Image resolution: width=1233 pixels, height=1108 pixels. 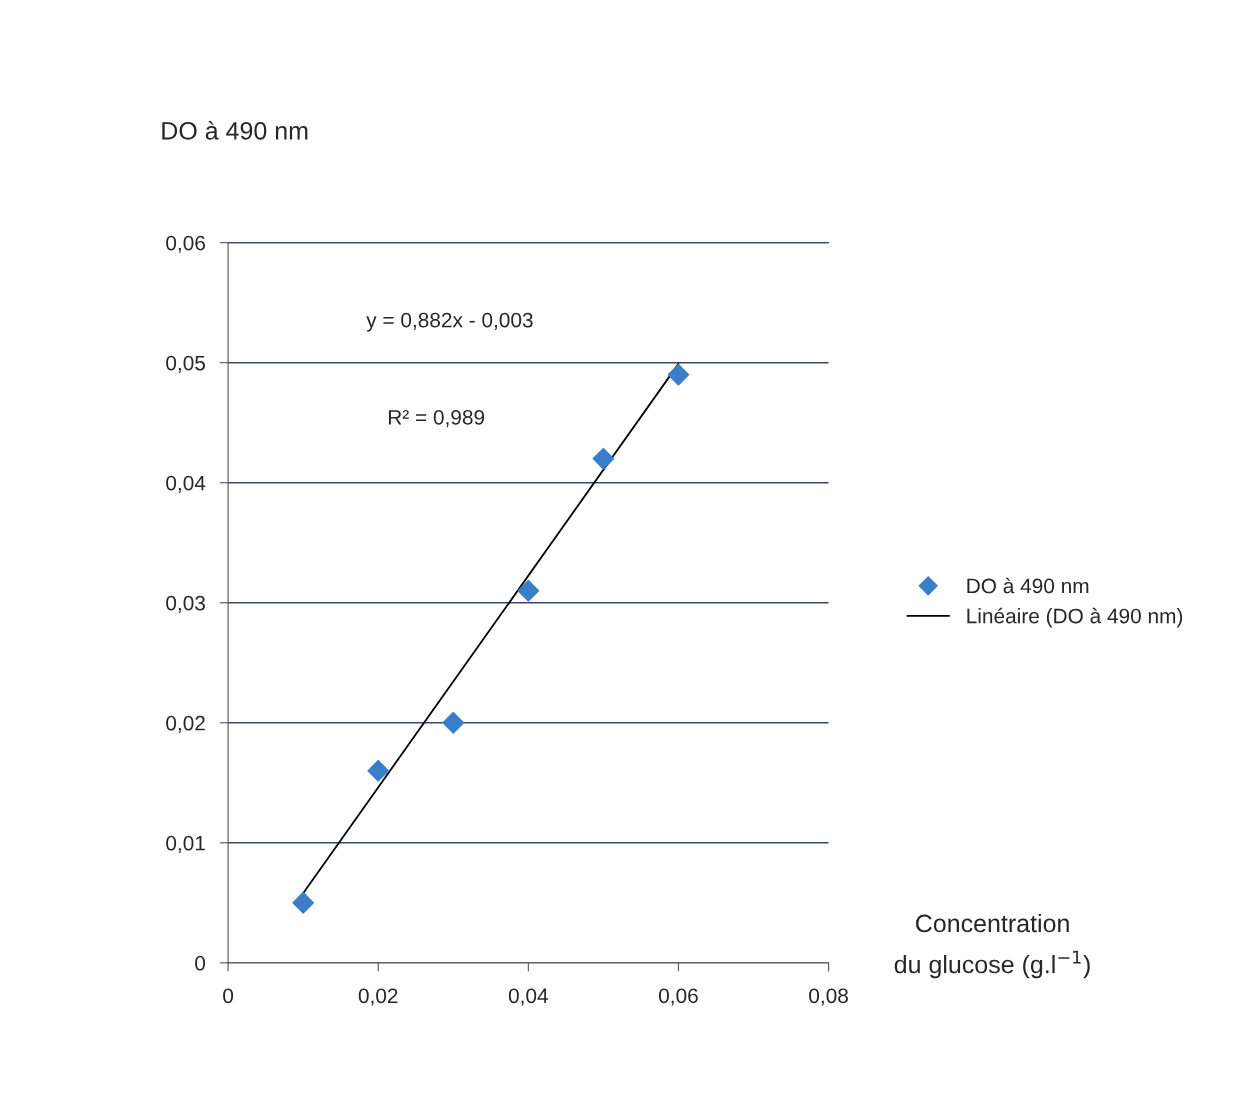 What do you see at coordinates (528, 997) in the screenshot?
I see `x-tick-label: 0,04` at bounding box center [528, 997].